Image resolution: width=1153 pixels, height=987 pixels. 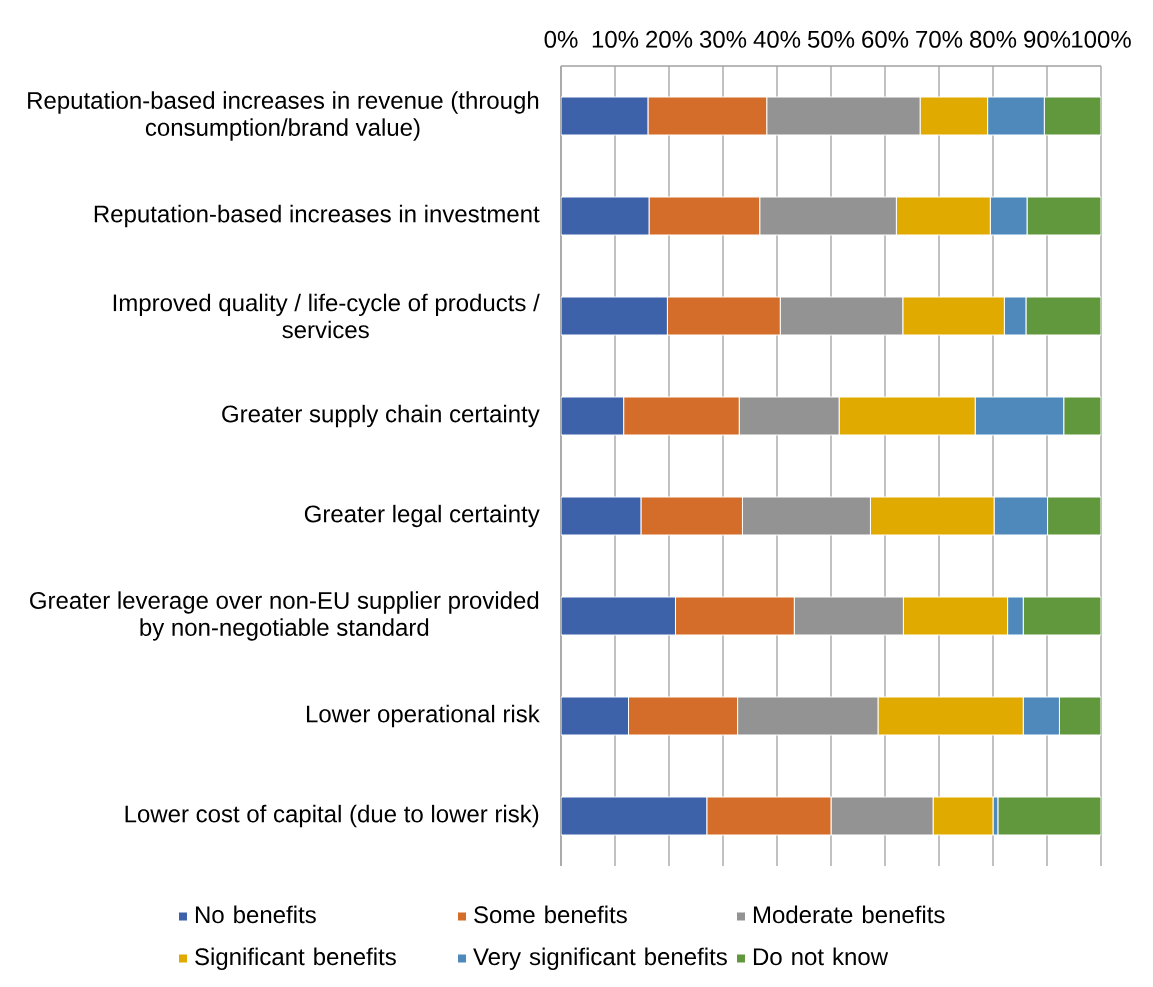 What do you see at coordinates (939, 39) in the screenshot?
I see `x-tick-label: 70%` at bounding box center [939, 39].